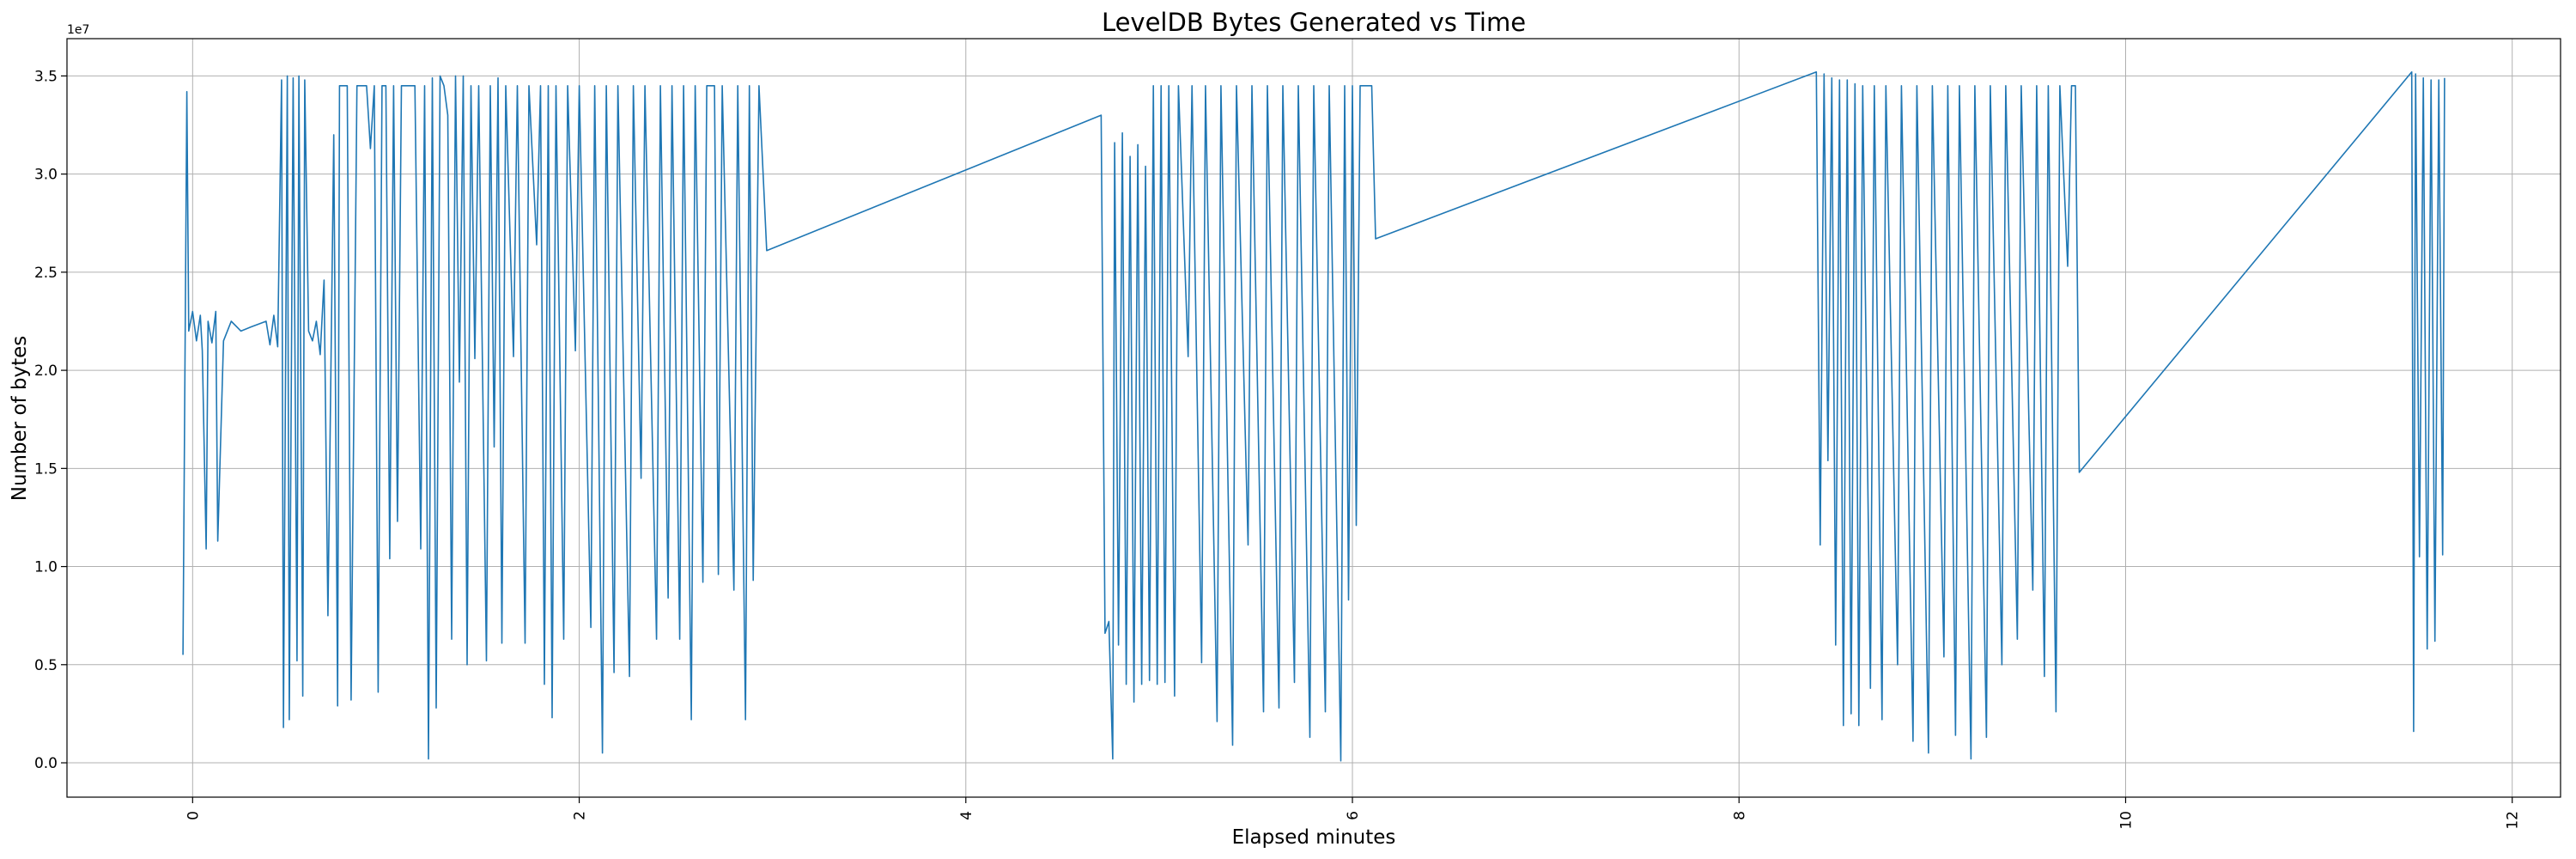 This screenshot has height=859, width=2576. Describe the element at coordinates (46, 567) in the screenshot. I see `y-tick-label: 1.0` at that location.